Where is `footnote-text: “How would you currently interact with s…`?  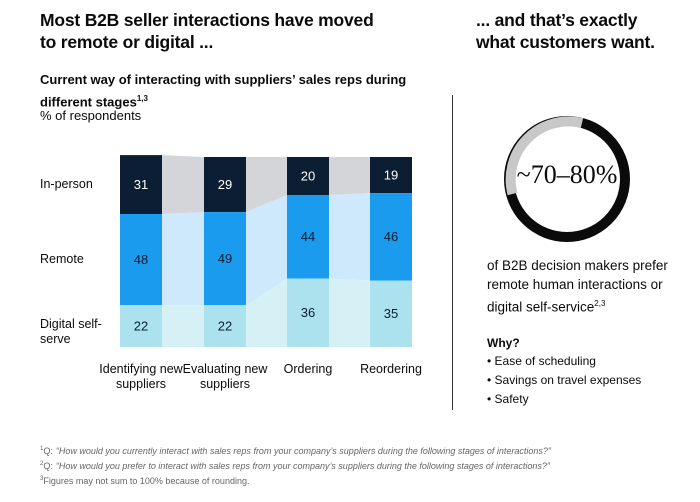
footnote-text: “How would you currently interact with s… is located at coordinates (303, 451).